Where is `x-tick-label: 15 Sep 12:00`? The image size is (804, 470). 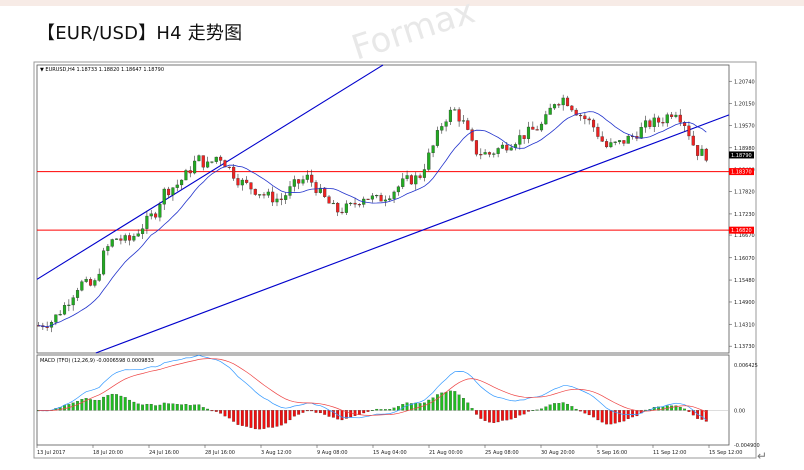
x-tick-label: 15 Sep 12:00 is located at coordinates (725, 453).